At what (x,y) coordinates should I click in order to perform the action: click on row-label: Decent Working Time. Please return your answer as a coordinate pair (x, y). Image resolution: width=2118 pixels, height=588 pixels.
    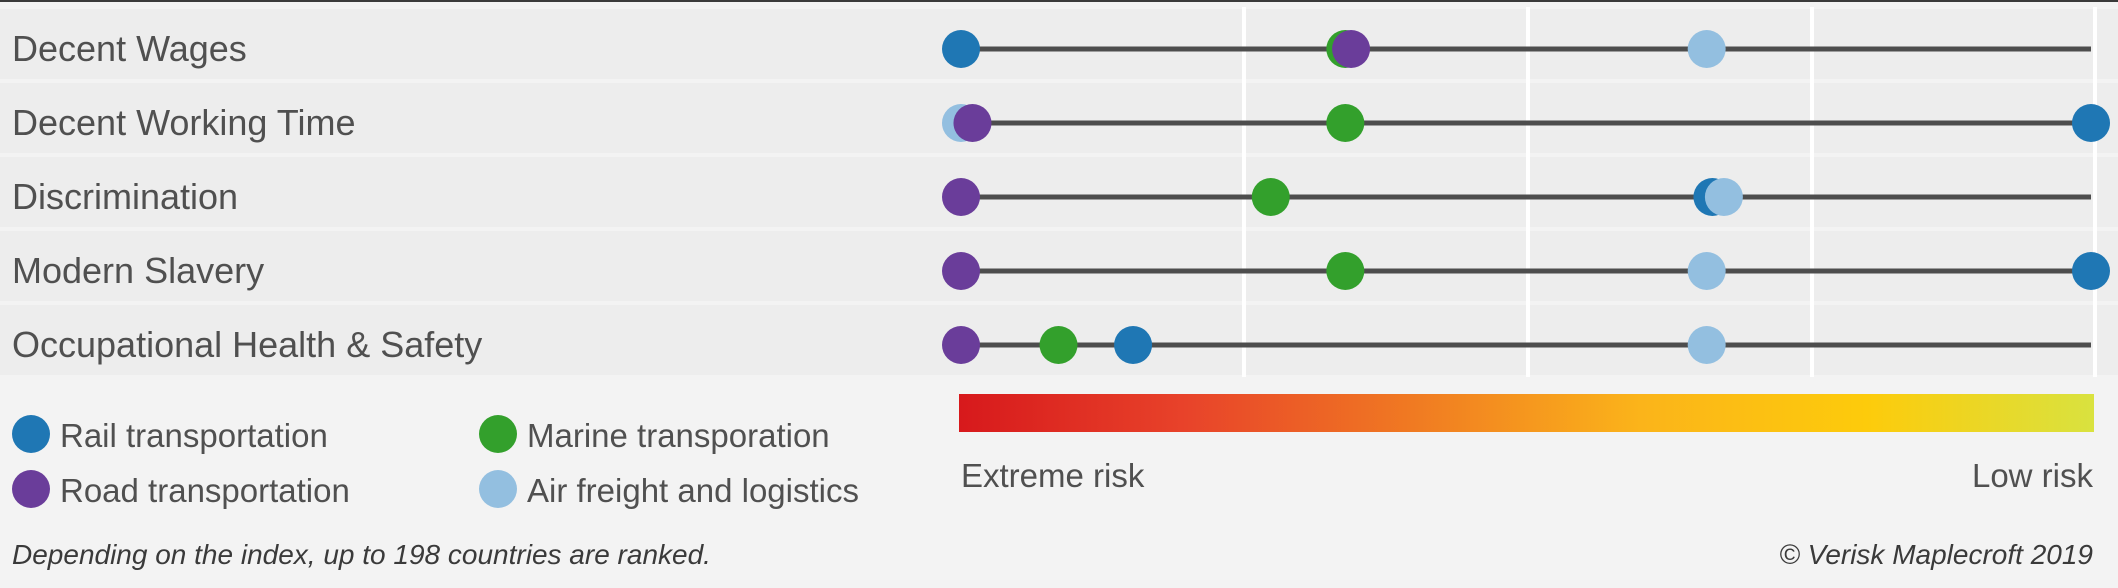
    Looking at the image, I should click on (183, 122).